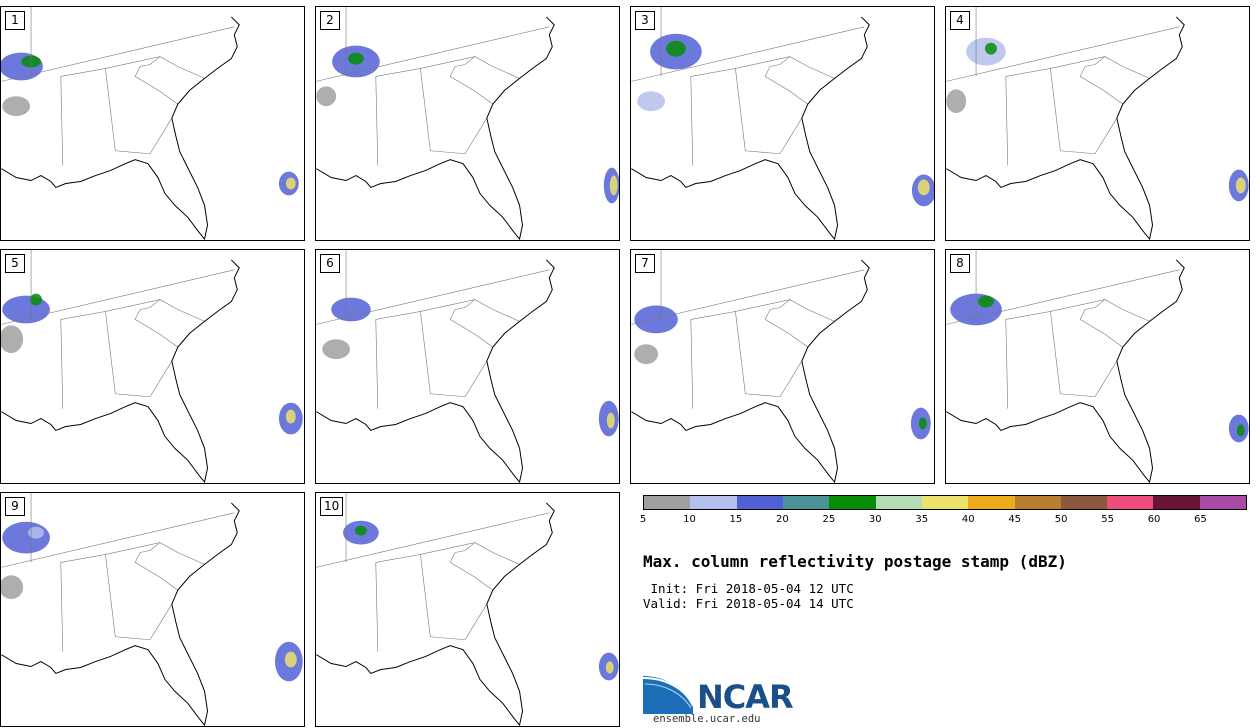  I want to click on colorbar-tick-label: 20, so click(782, 519).